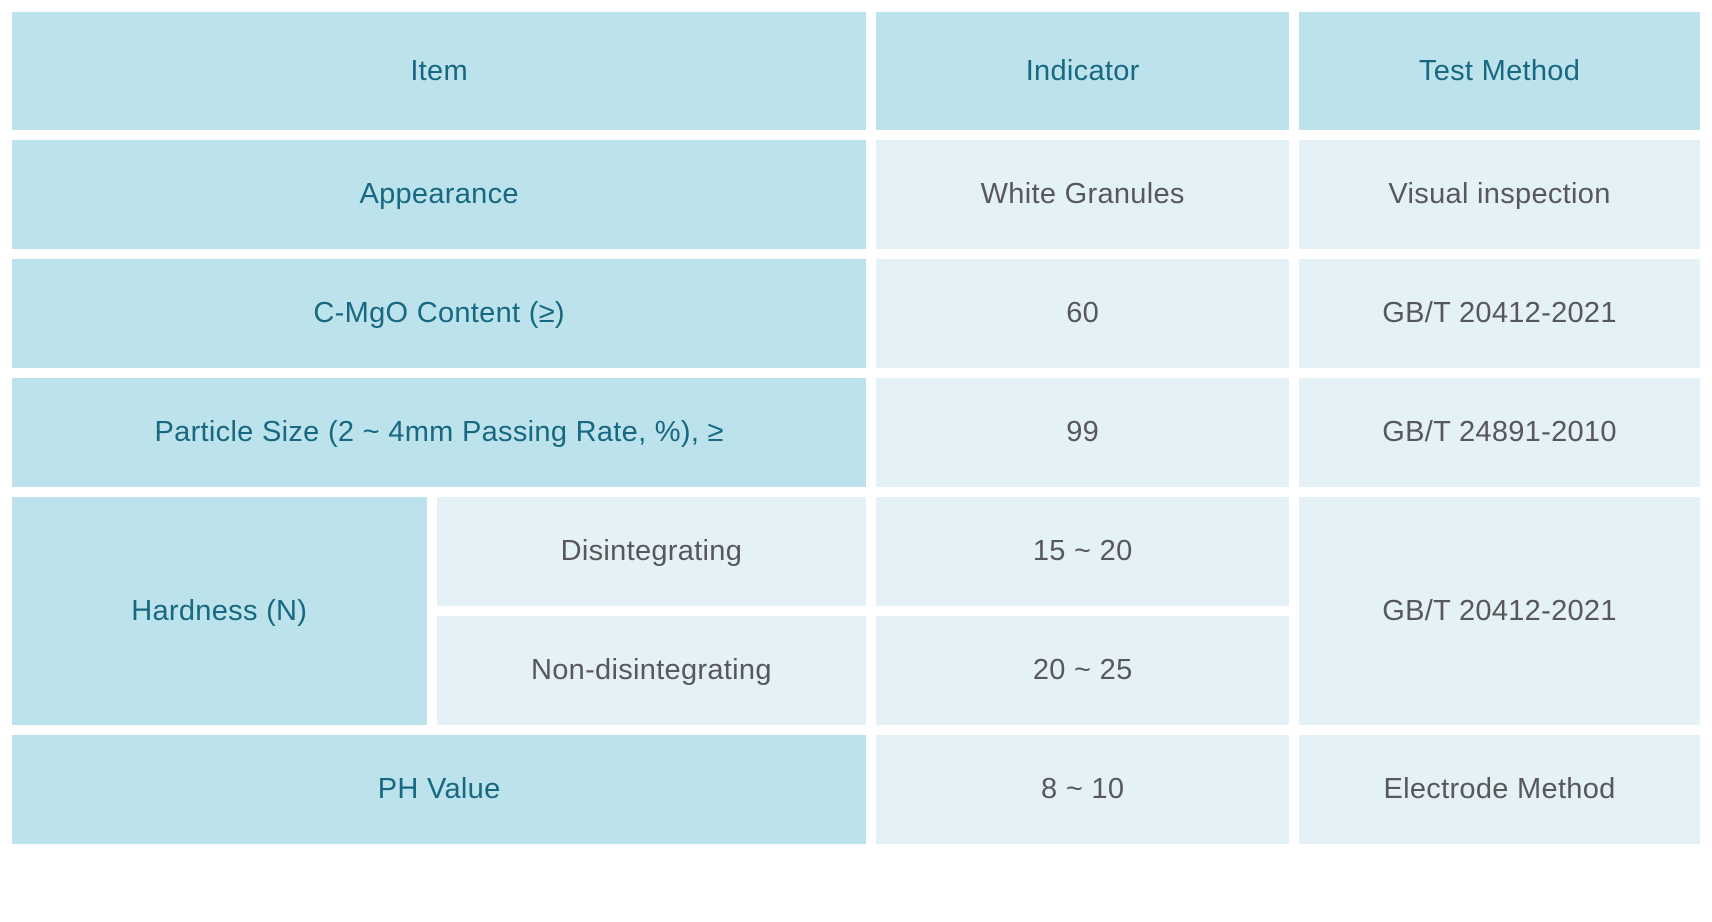 The image size is (1712, 922). I want to click on header-test-method: Test Method, so click(1499, 71).